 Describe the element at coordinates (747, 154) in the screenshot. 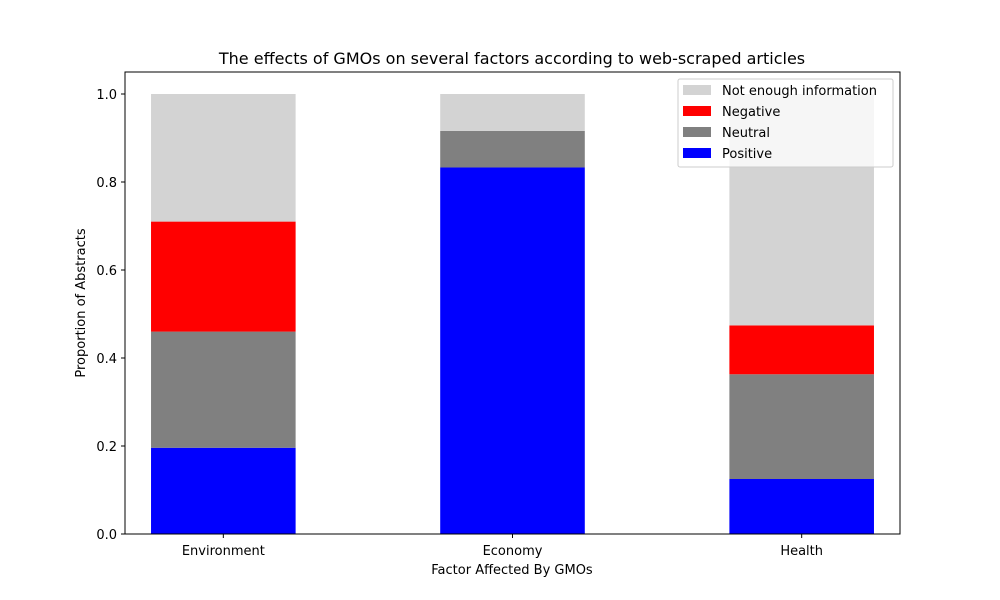

I see `legend-label-positive: Positive` at that location.